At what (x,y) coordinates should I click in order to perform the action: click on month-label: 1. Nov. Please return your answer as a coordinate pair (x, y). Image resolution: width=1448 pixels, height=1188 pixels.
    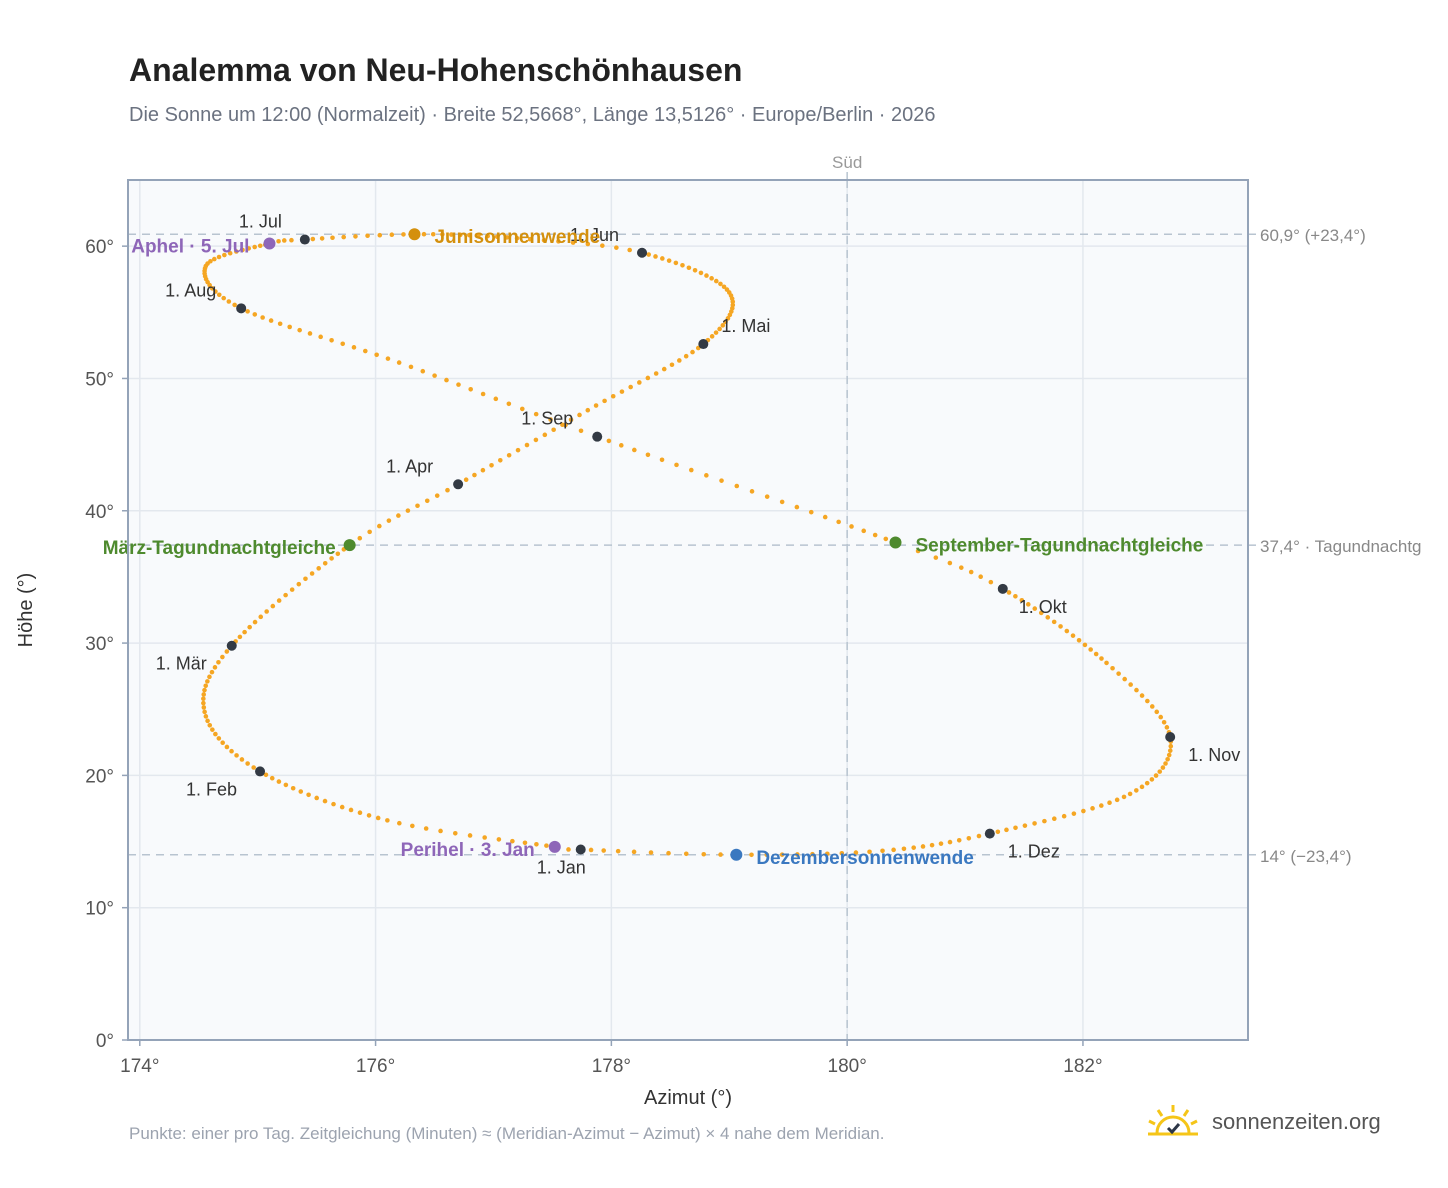
    Looking at the image, I should click on (1214, 755).